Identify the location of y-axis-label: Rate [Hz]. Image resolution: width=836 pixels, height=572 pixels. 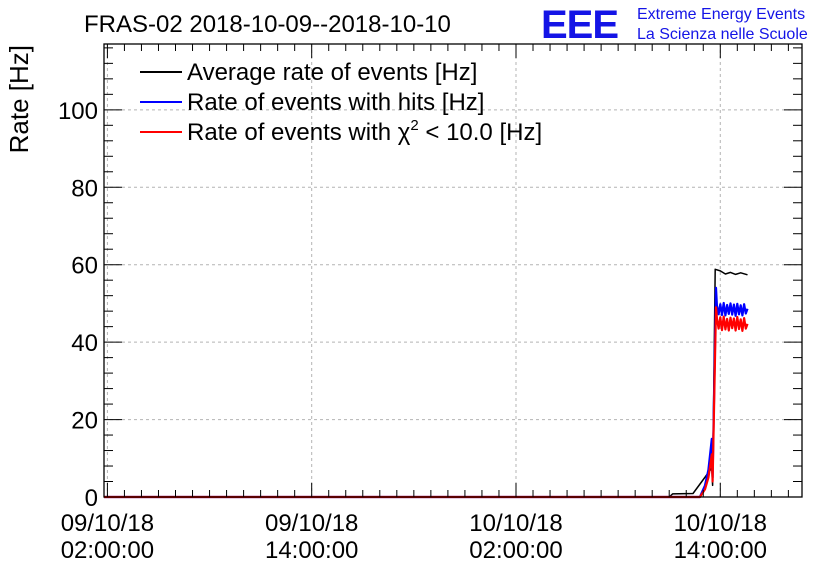
(19, 99).